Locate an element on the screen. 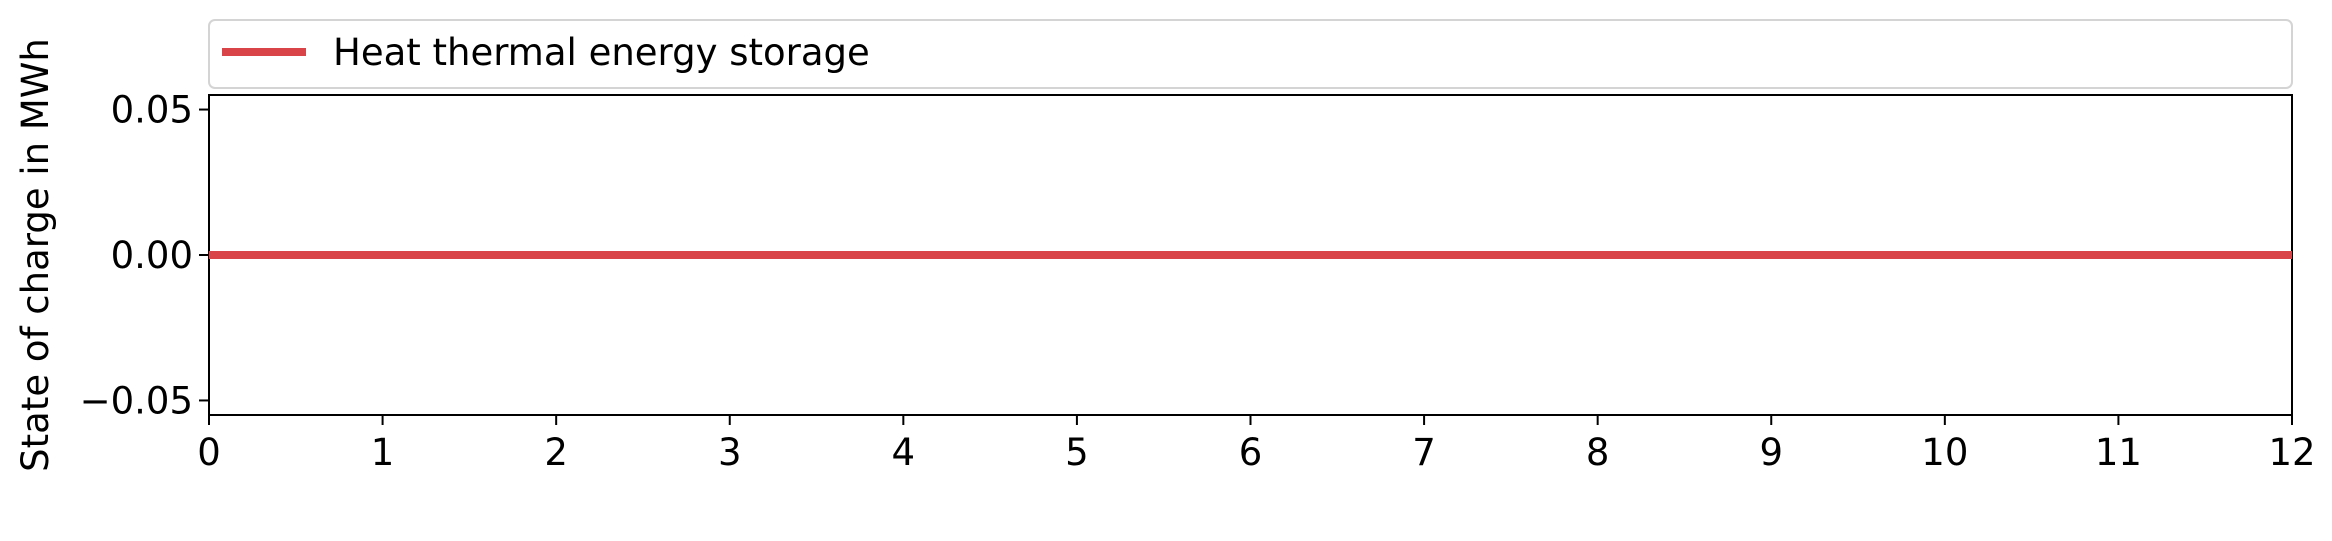  legend-label: Heat thermal energy storage is located at coordinates (601, 52).